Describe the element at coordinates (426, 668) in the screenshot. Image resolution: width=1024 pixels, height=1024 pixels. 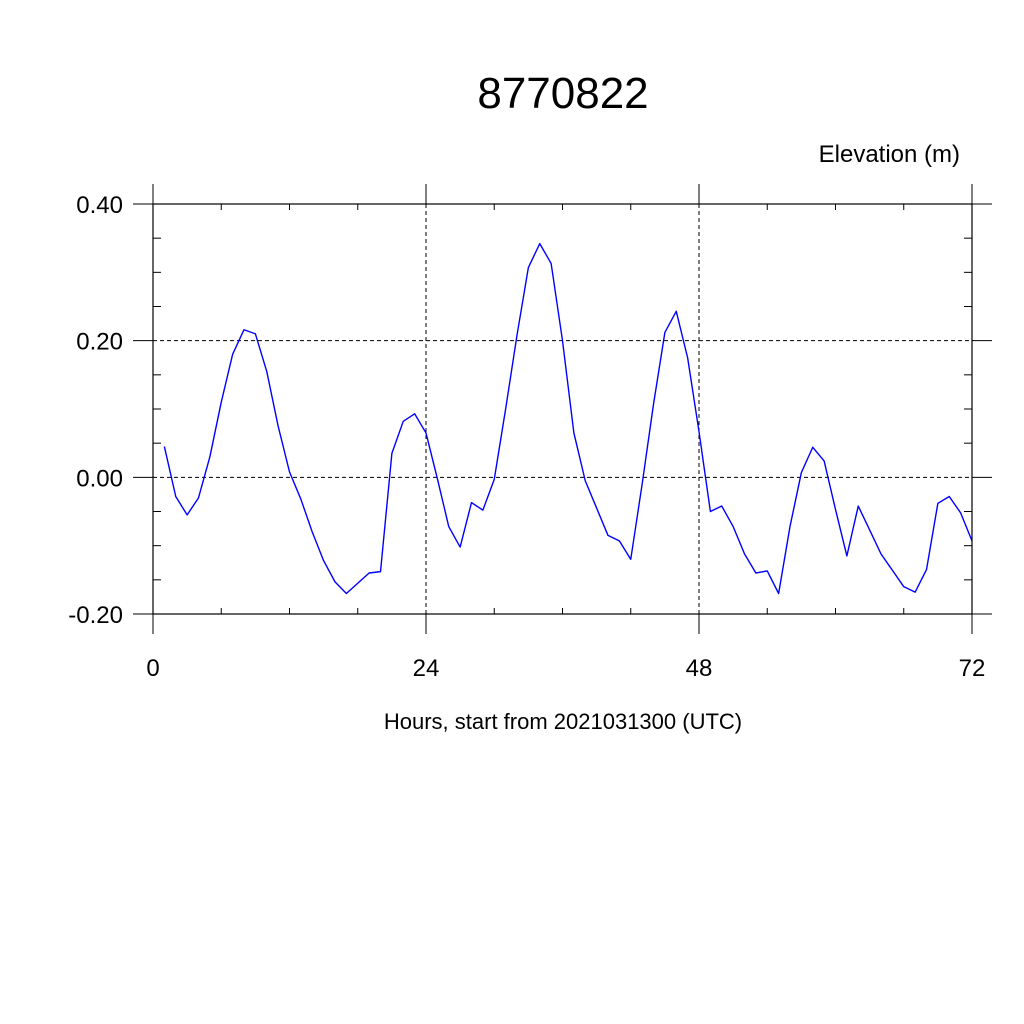
I see `x-tick-label: 24` at that location.